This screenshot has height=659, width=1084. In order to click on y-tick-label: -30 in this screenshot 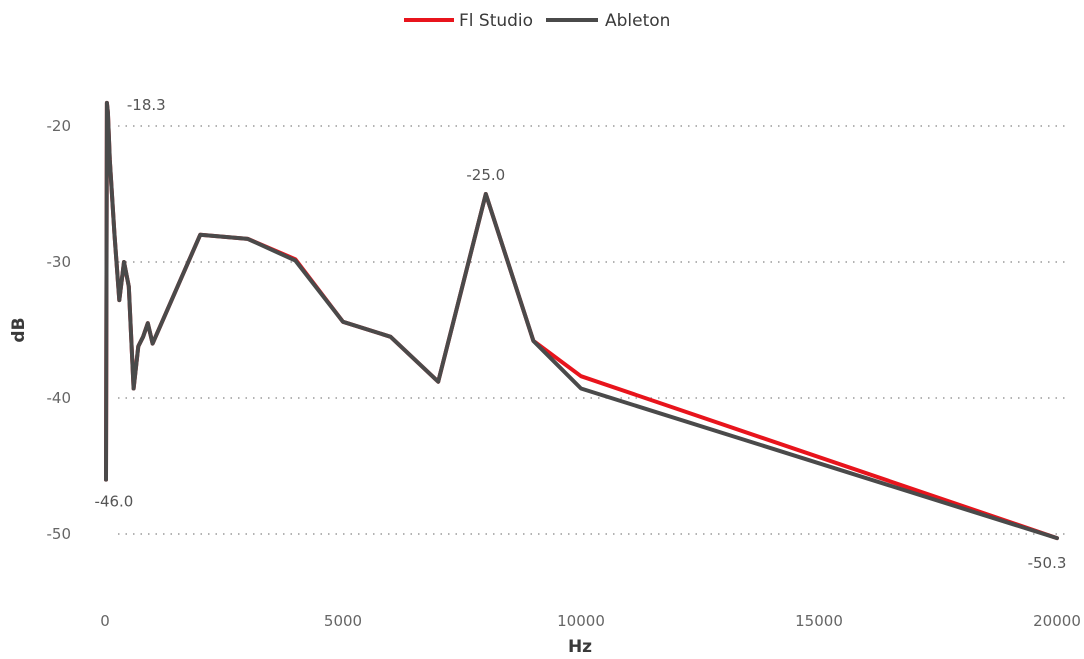, I will do `click(59, 262)`.